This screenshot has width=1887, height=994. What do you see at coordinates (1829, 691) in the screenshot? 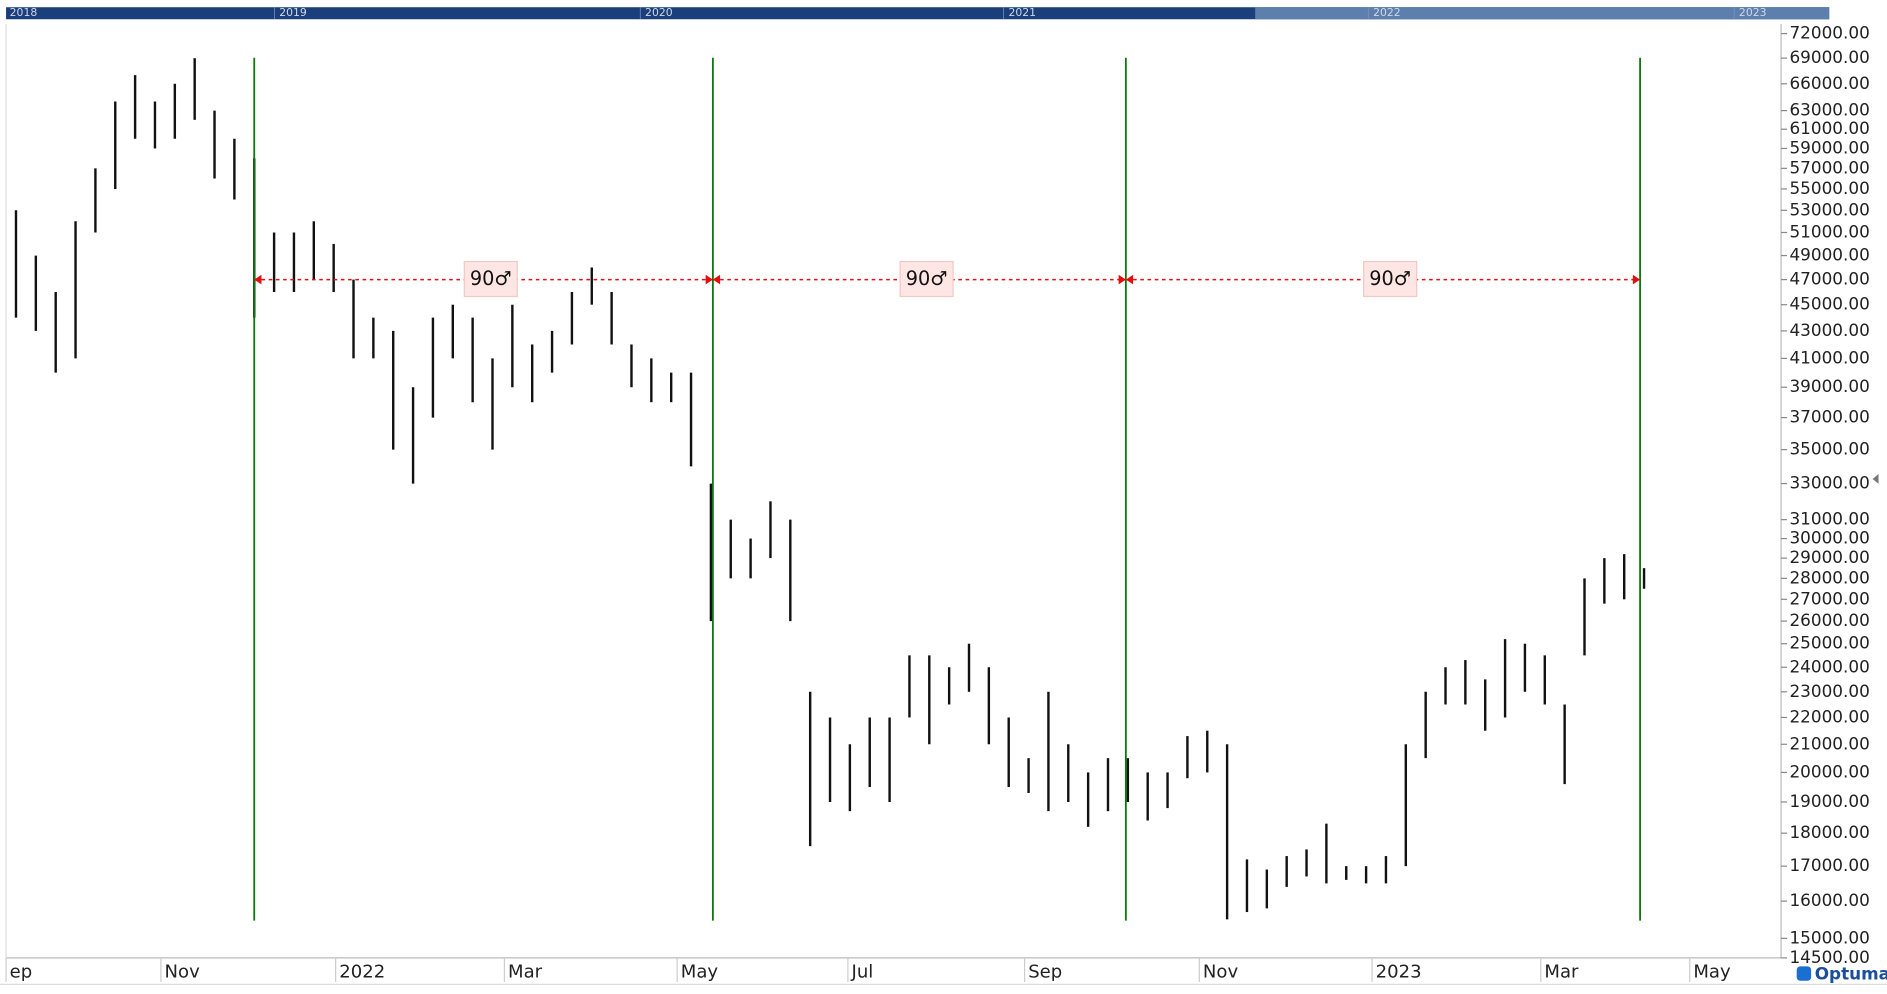
I see `y-tick-label: 23000.00` at bounding box center [1829, 691].